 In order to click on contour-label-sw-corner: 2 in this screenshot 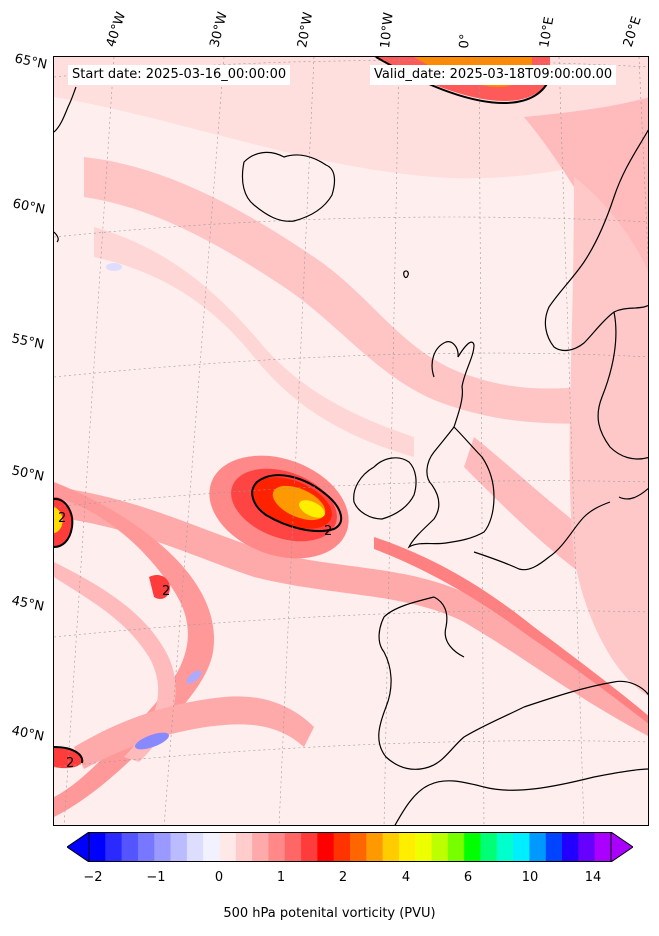, I will do `click(70, 763)`.